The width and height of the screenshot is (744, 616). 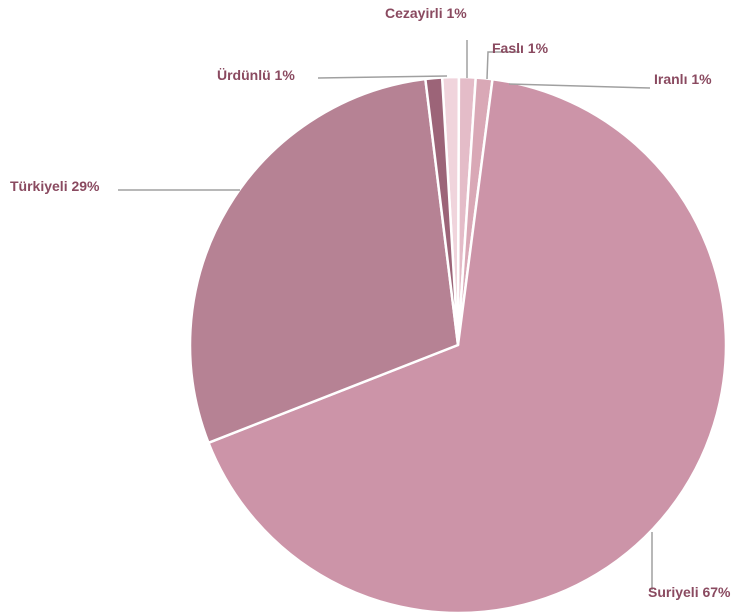 What do you see at coordinates (503, 65) in the screenshot?
I see `leader-line-faslı` at bounding box center [503, 65].